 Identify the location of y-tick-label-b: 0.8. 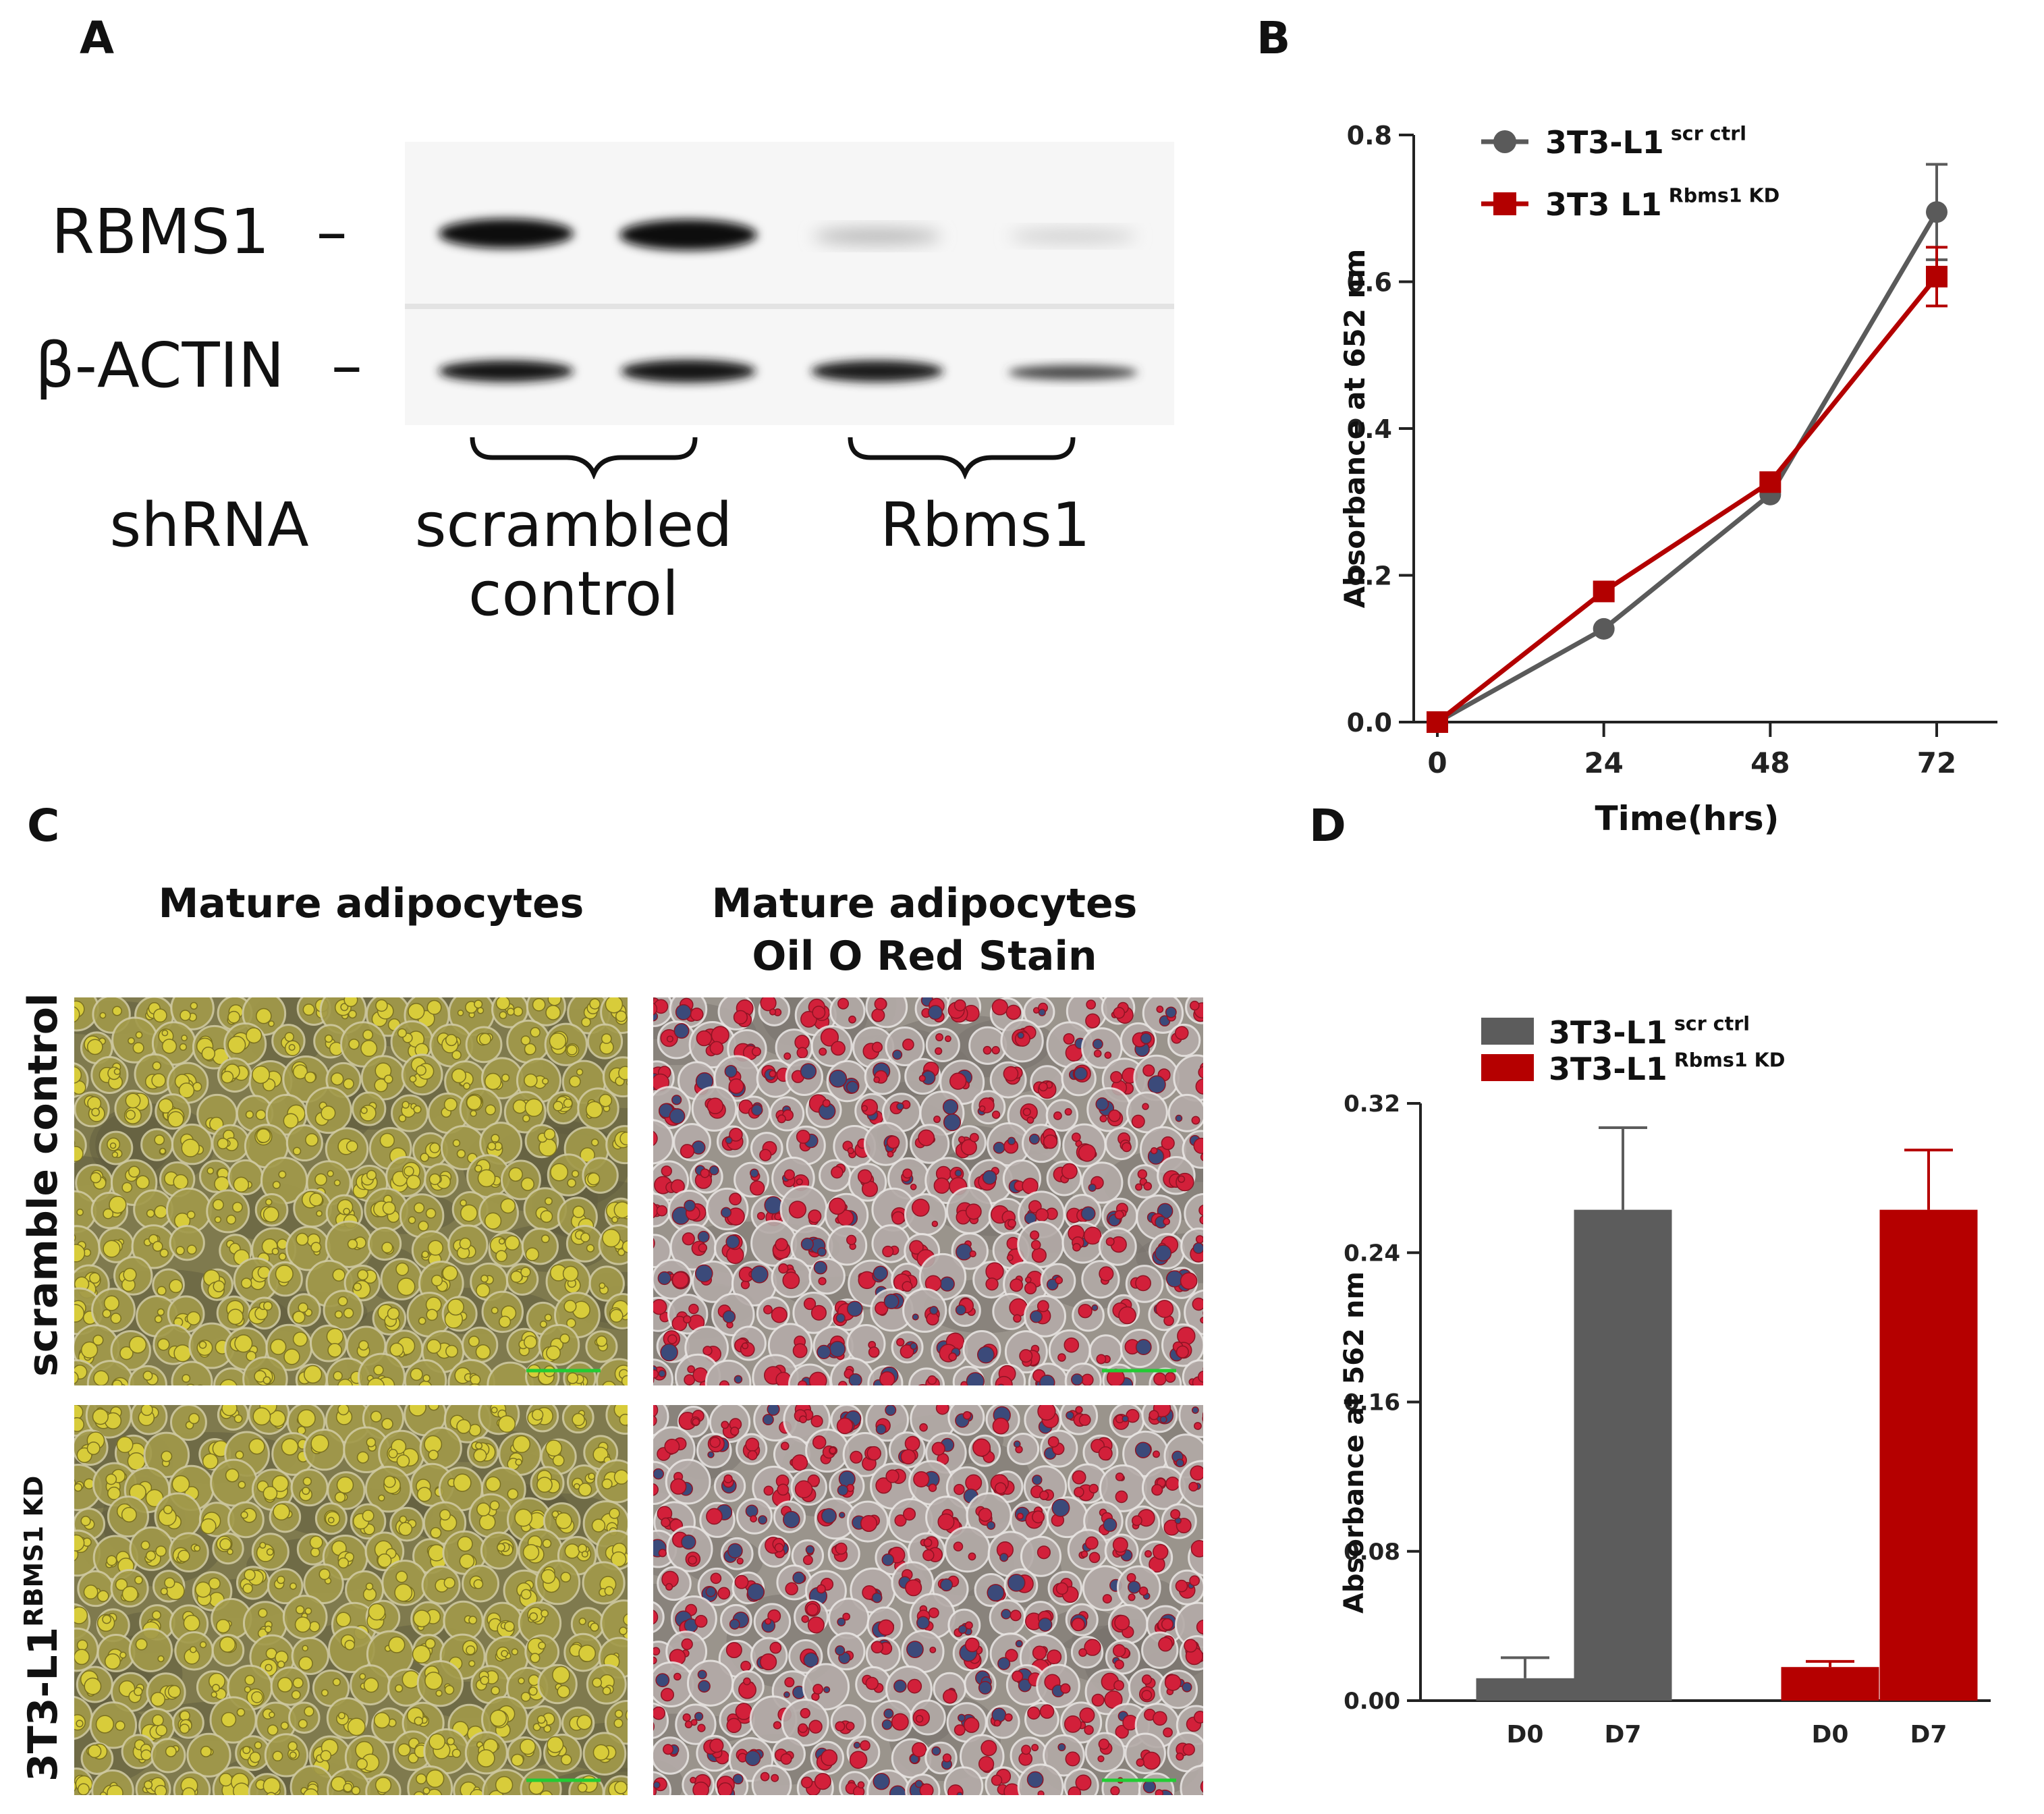
(1370, 135).